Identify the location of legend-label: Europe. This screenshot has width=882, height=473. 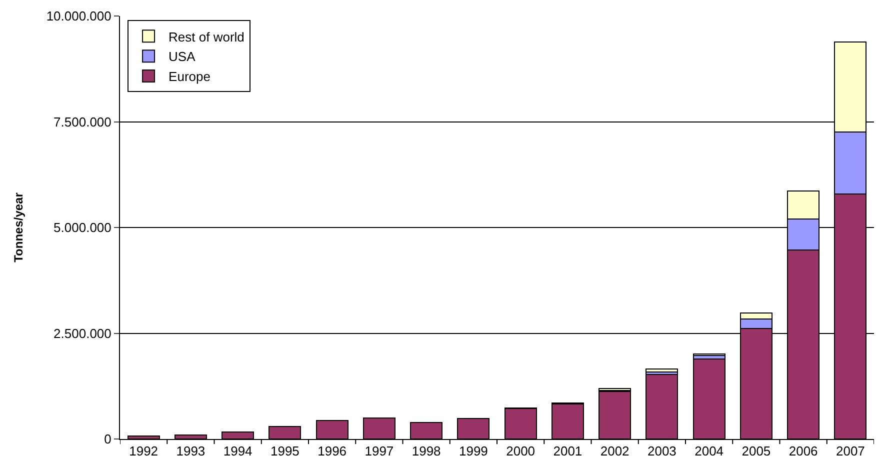
(189, 76).